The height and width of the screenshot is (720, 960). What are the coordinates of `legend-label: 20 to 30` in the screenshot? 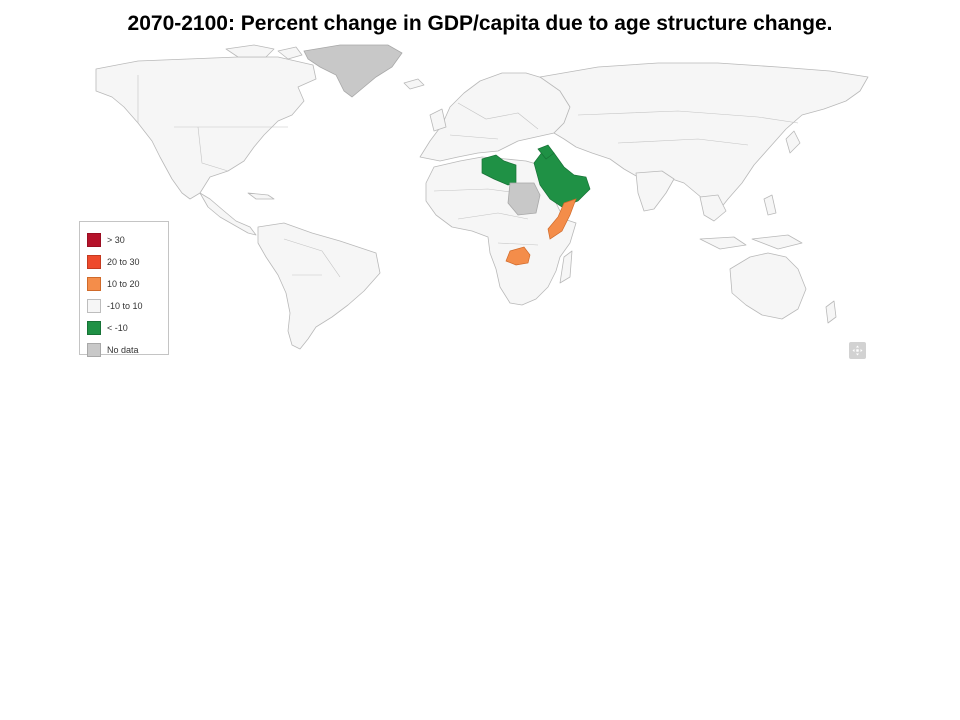 It's located at (123, 262).